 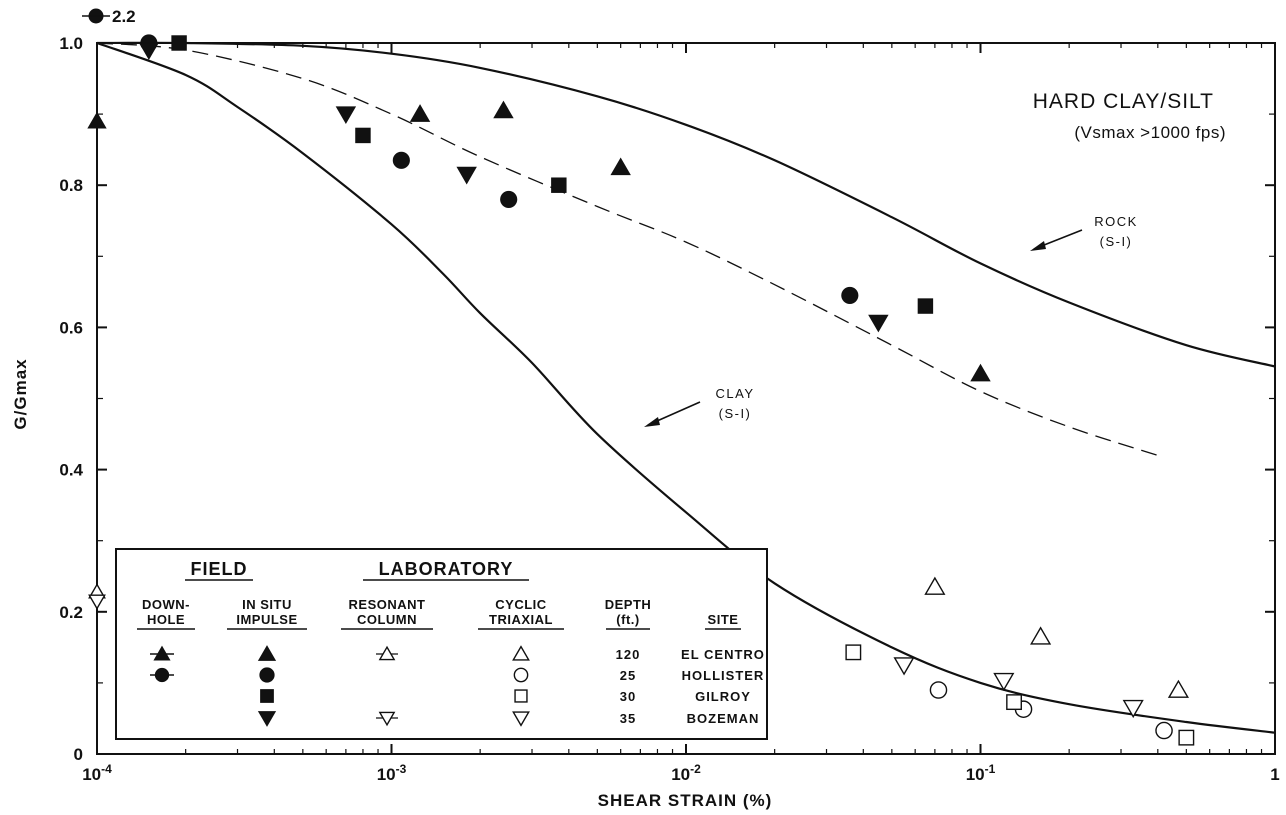 What do you see at coordinates (863, 328) in the screenshot?
I see `annotation-arrows` at bounding box center [863, 328].